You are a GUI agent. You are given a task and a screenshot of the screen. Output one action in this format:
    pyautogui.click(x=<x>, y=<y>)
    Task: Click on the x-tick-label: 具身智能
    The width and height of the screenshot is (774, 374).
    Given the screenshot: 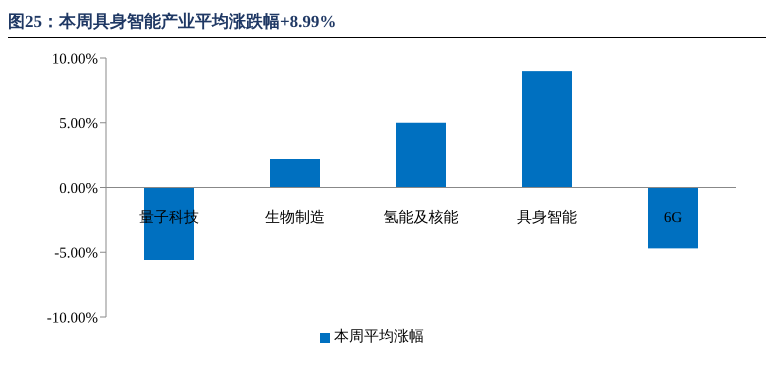 What is the action you would take?
    pyautogui.click(x=547, y=217)
    